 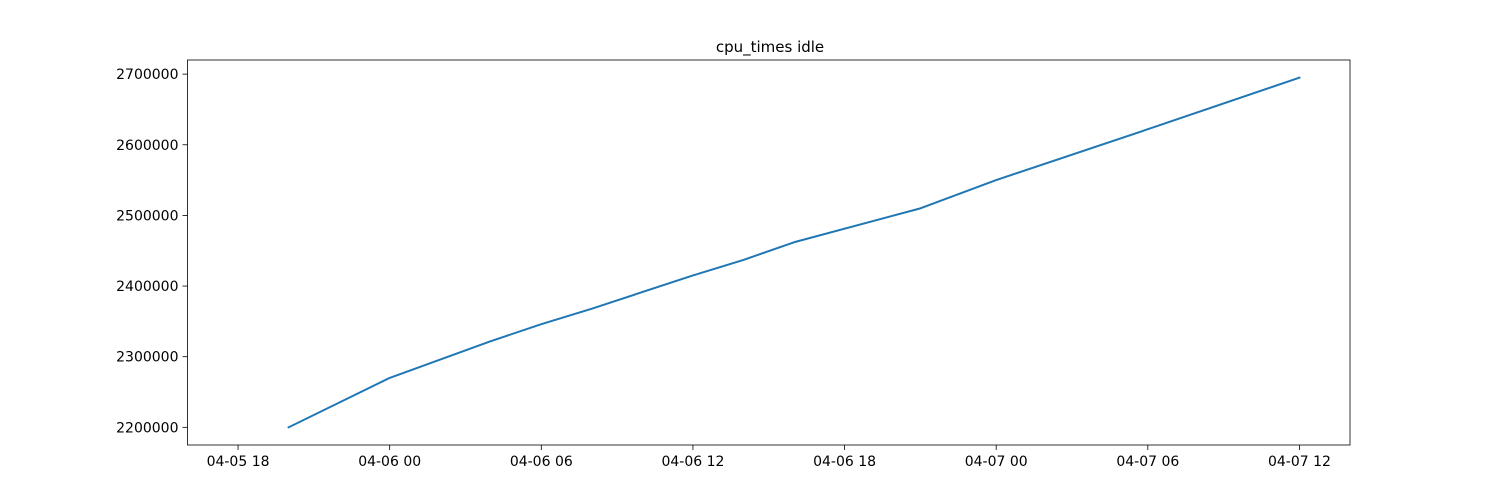 What do you see at coordinates (147, 75) in the screenshot?
I see `y-tick-label: 2700000` at bounding box center [147, 75].